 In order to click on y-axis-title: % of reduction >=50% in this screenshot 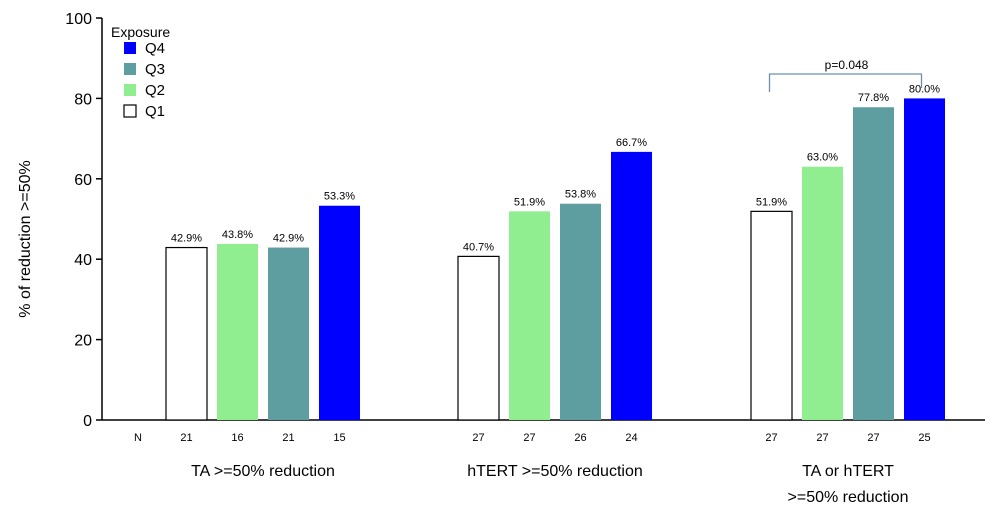, I will do `click(25, 238)`.